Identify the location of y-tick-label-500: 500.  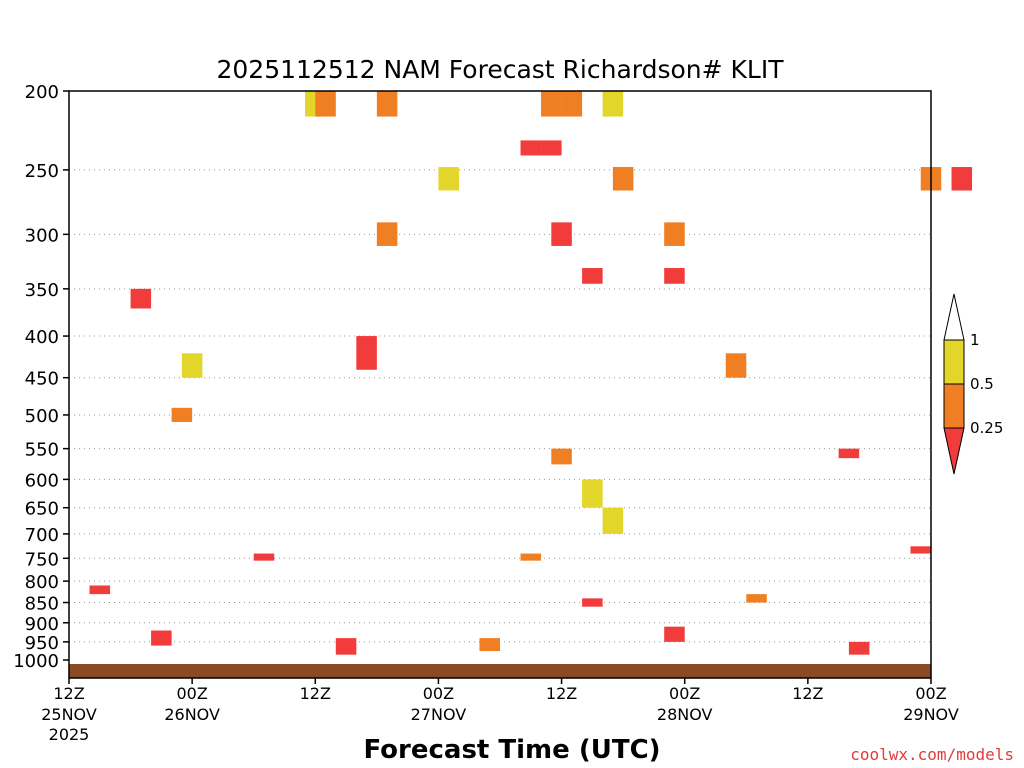
(42, 416).